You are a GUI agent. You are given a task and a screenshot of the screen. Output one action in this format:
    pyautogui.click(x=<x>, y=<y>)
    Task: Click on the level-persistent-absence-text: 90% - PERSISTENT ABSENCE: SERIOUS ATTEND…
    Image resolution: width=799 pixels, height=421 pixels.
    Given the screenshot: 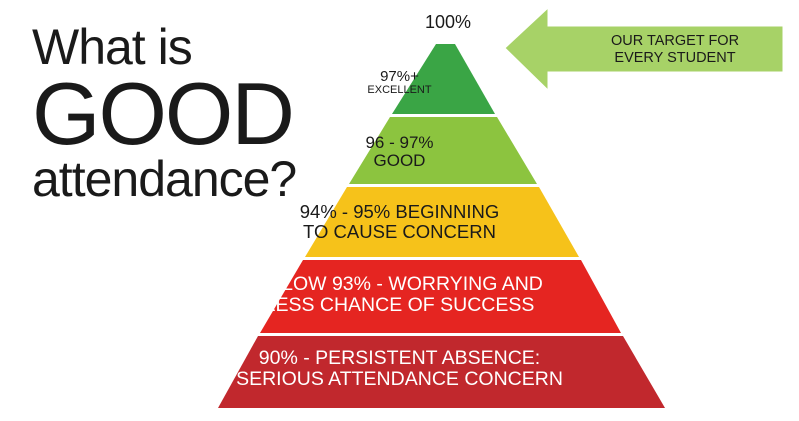 What is the action you would take?
    pyautogui.click(x=399, y=369)
    